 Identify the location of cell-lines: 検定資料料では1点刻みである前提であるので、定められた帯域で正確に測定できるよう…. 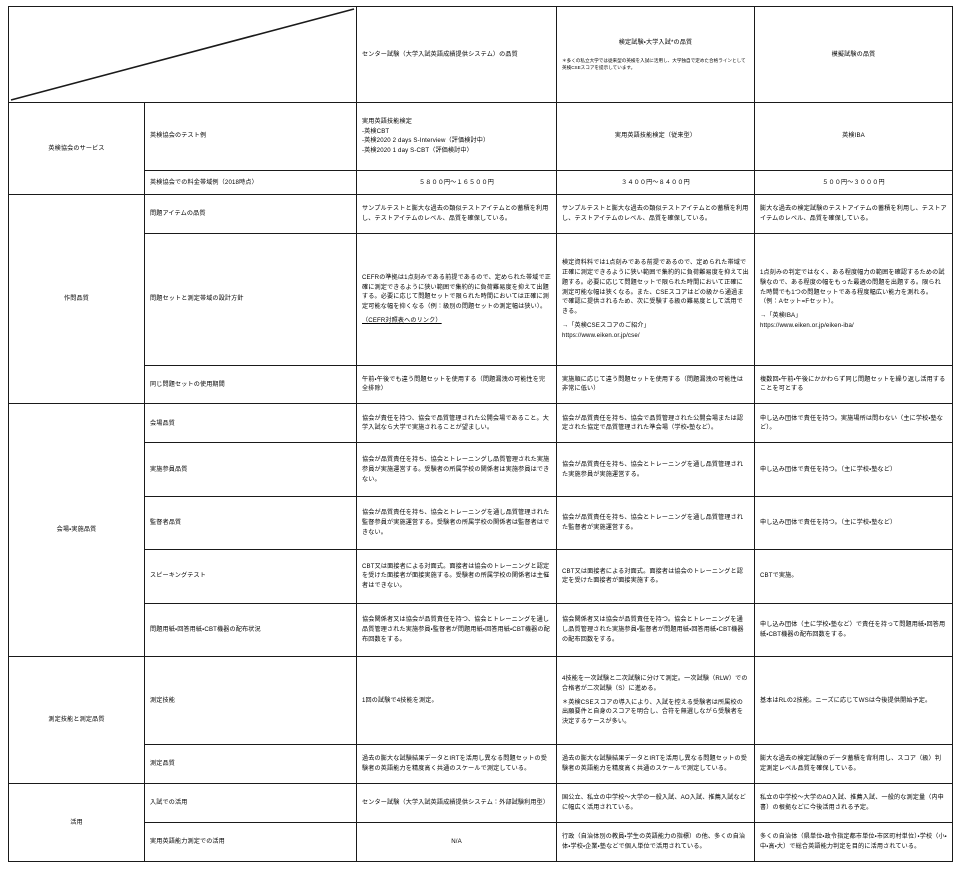
(655, 299).